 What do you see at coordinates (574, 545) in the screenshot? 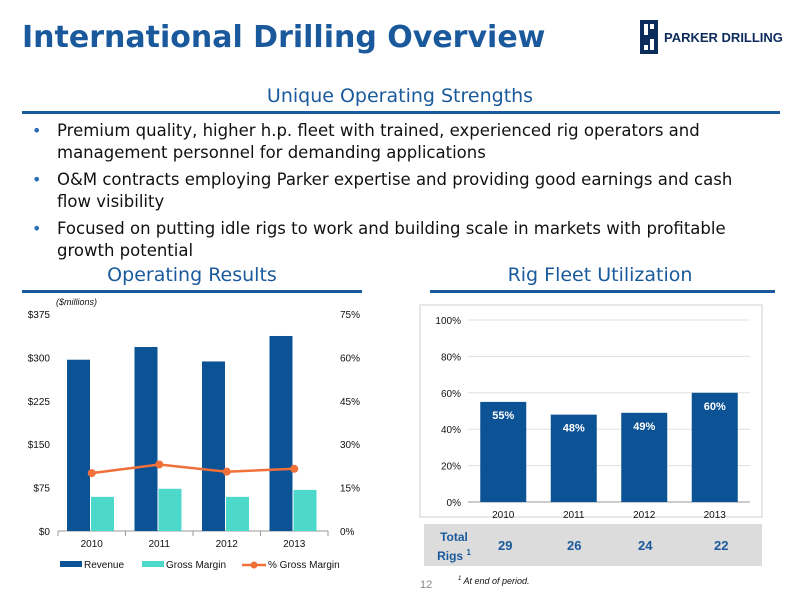
I see `rig-count-cell: 26` at bounding box center [574, 545].